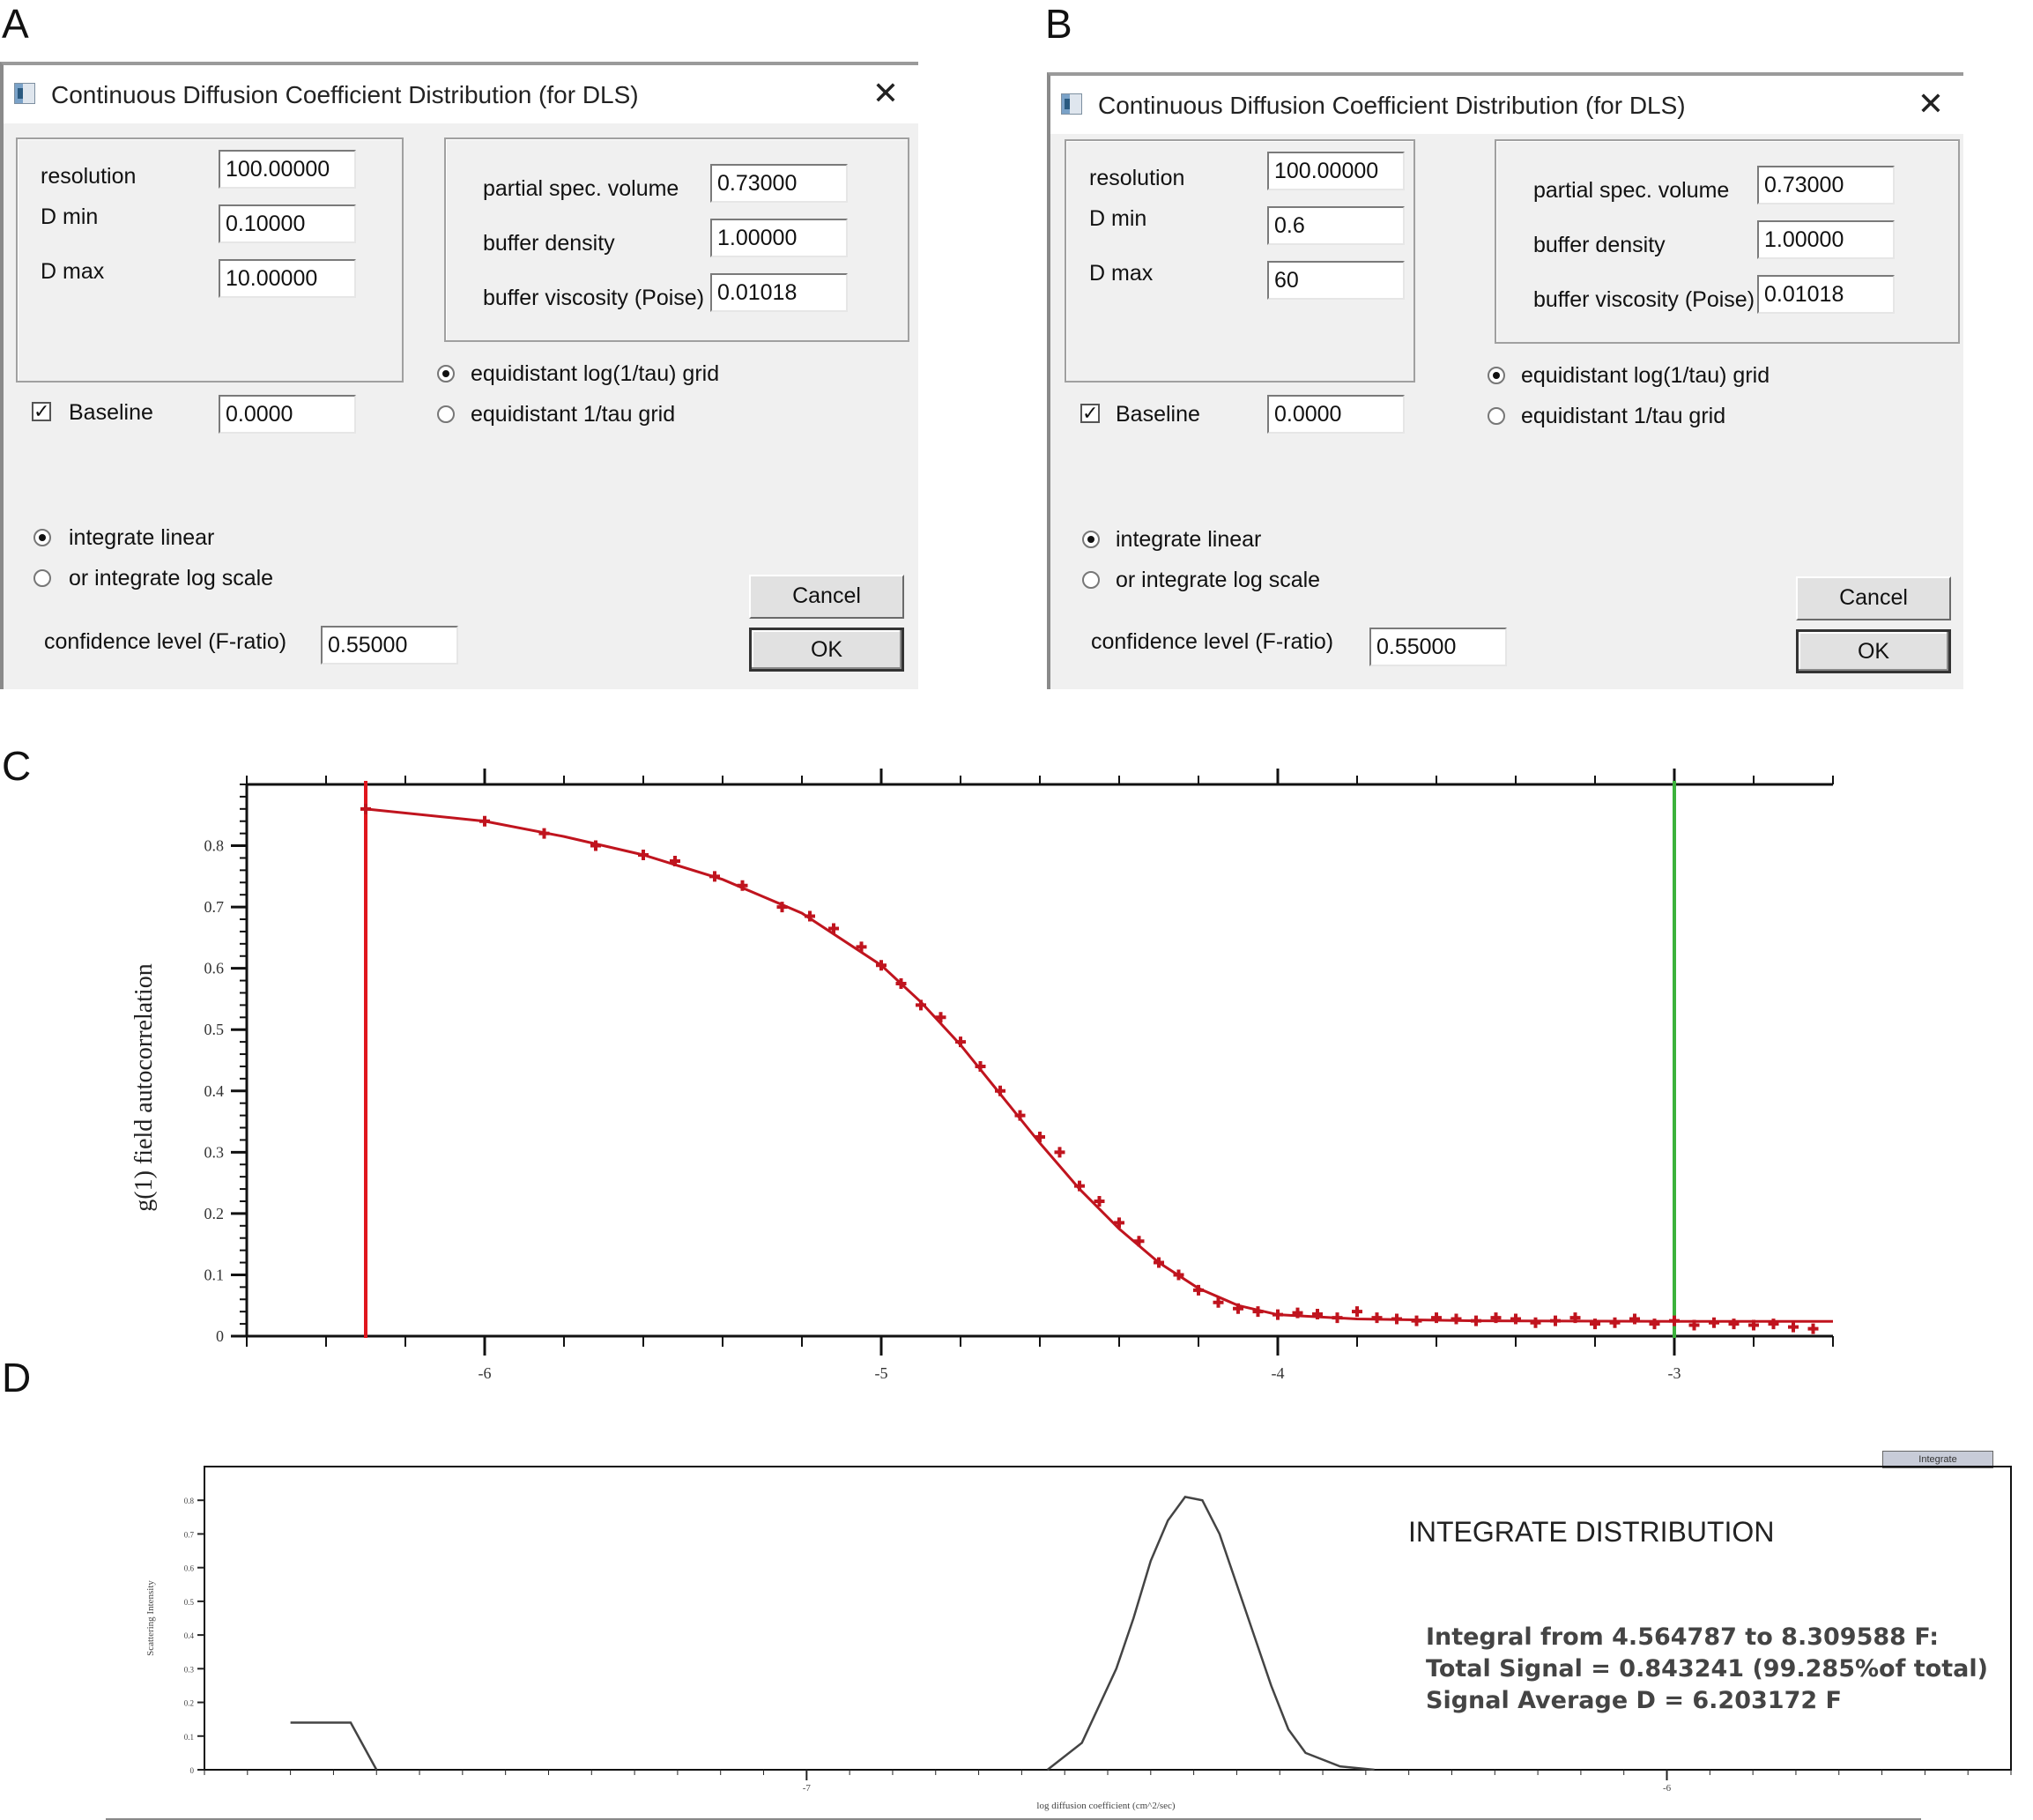  What do you see at coordinates (1210, 1634) in the screenshot?
I see `distribution-peak-line` at bounding box center [1210, 1634].